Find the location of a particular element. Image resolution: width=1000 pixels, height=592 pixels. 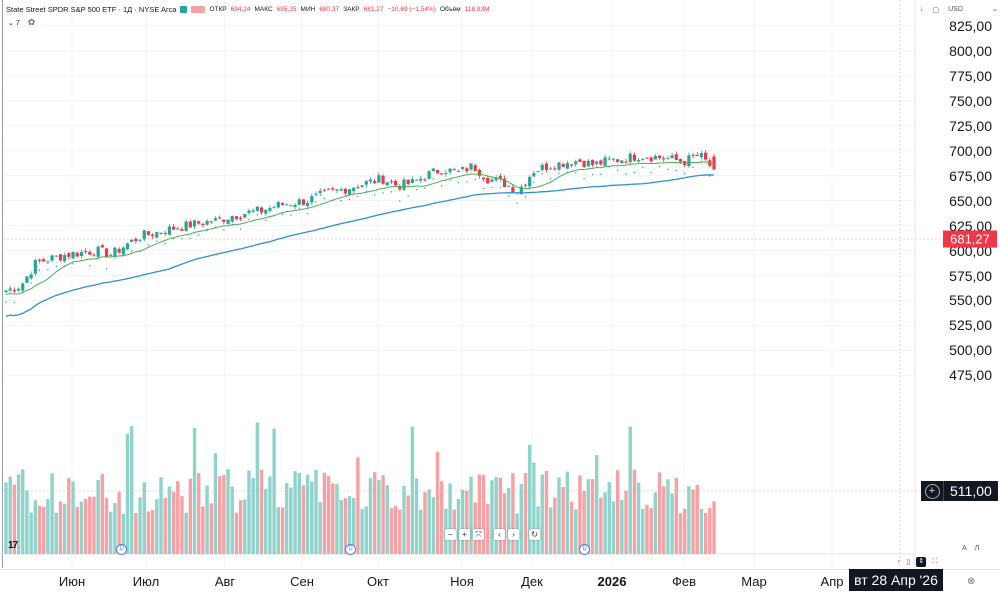

high-label: МАКС is located at coordinates (263, 9).